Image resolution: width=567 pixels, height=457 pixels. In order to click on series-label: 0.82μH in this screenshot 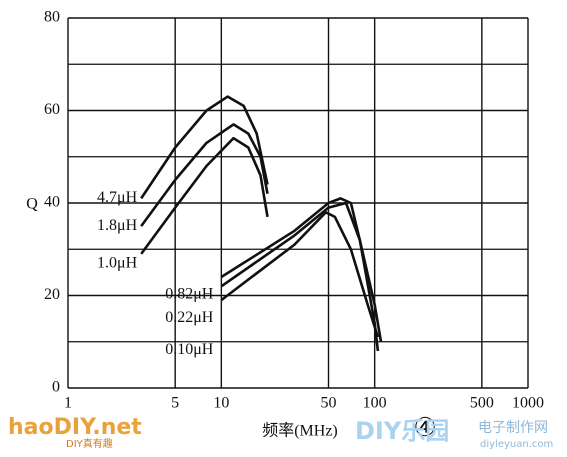, I will do `click(189, 294)`.